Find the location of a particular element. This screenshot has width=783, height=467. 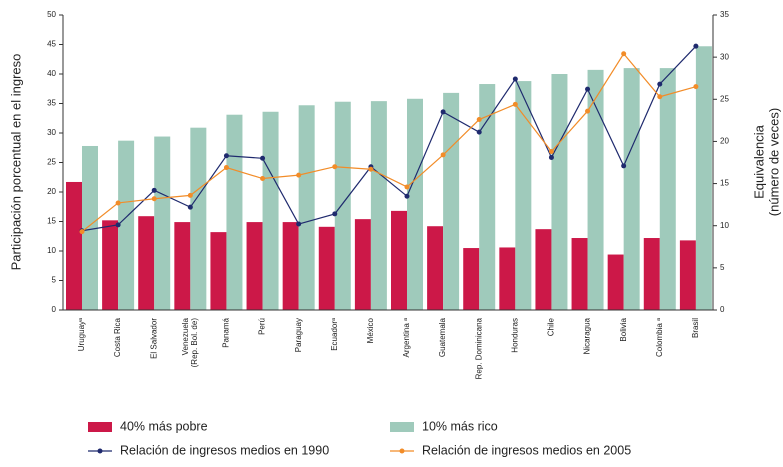

y2-tick-label: 35 is located at coordinates (724, 14).